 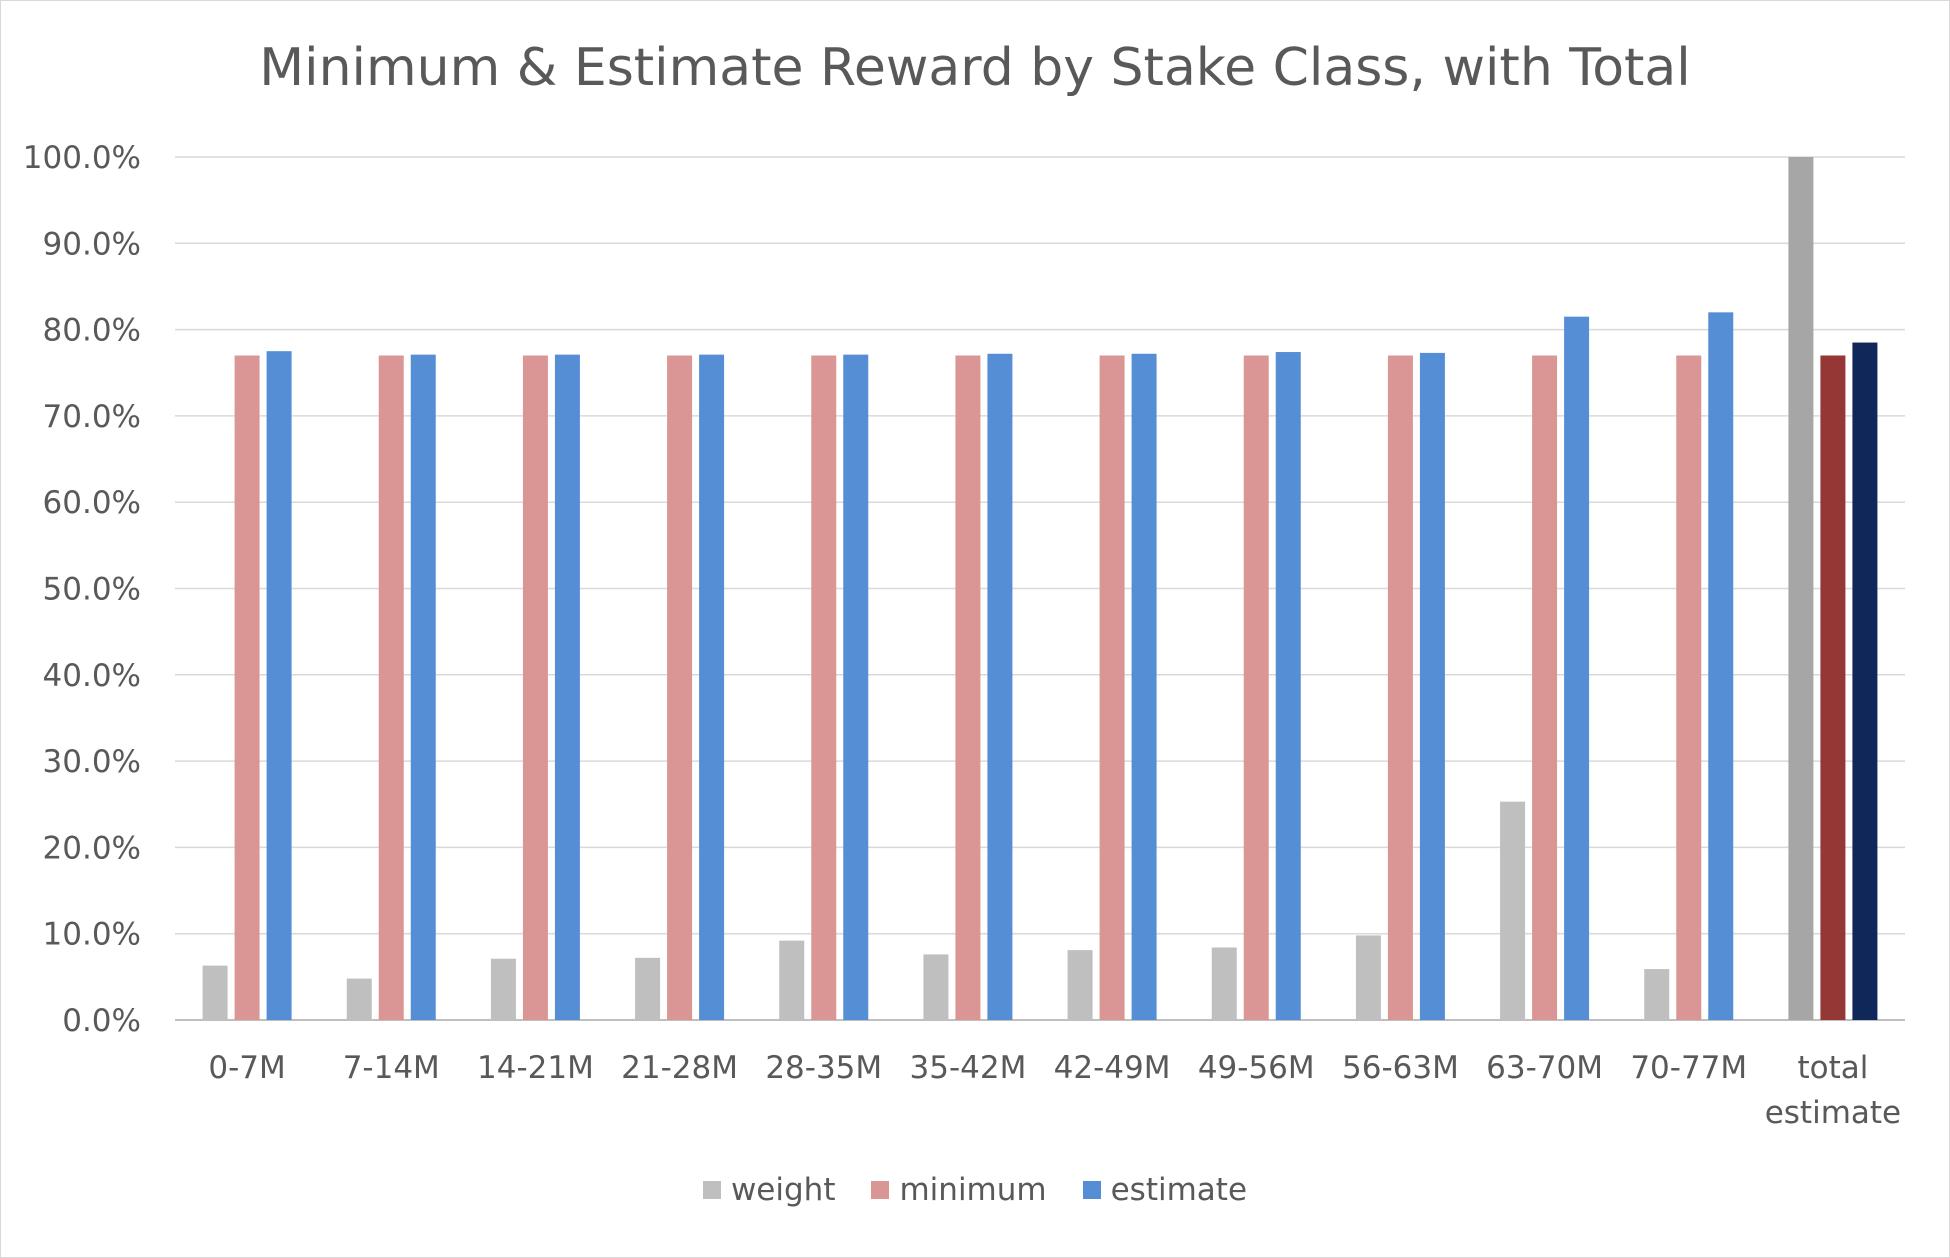 What do you see at coordinates (92, 244) in the screenshot?
I see `y-tick-label: 90.0%` at bounding box center [92, 244].